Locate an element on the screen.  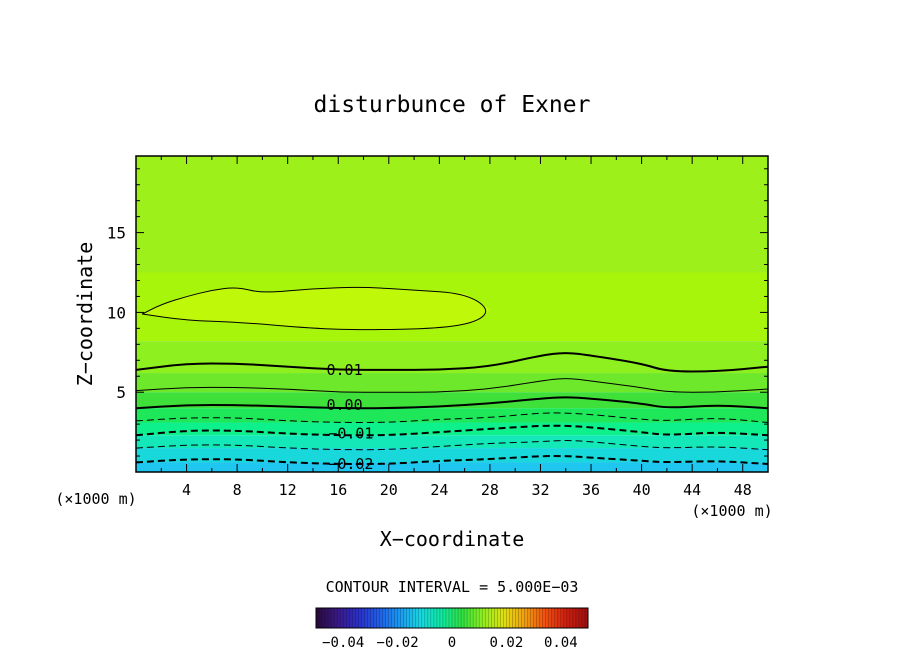
y-axis-label: Z−coordinate is located at coordinates (85, 314).